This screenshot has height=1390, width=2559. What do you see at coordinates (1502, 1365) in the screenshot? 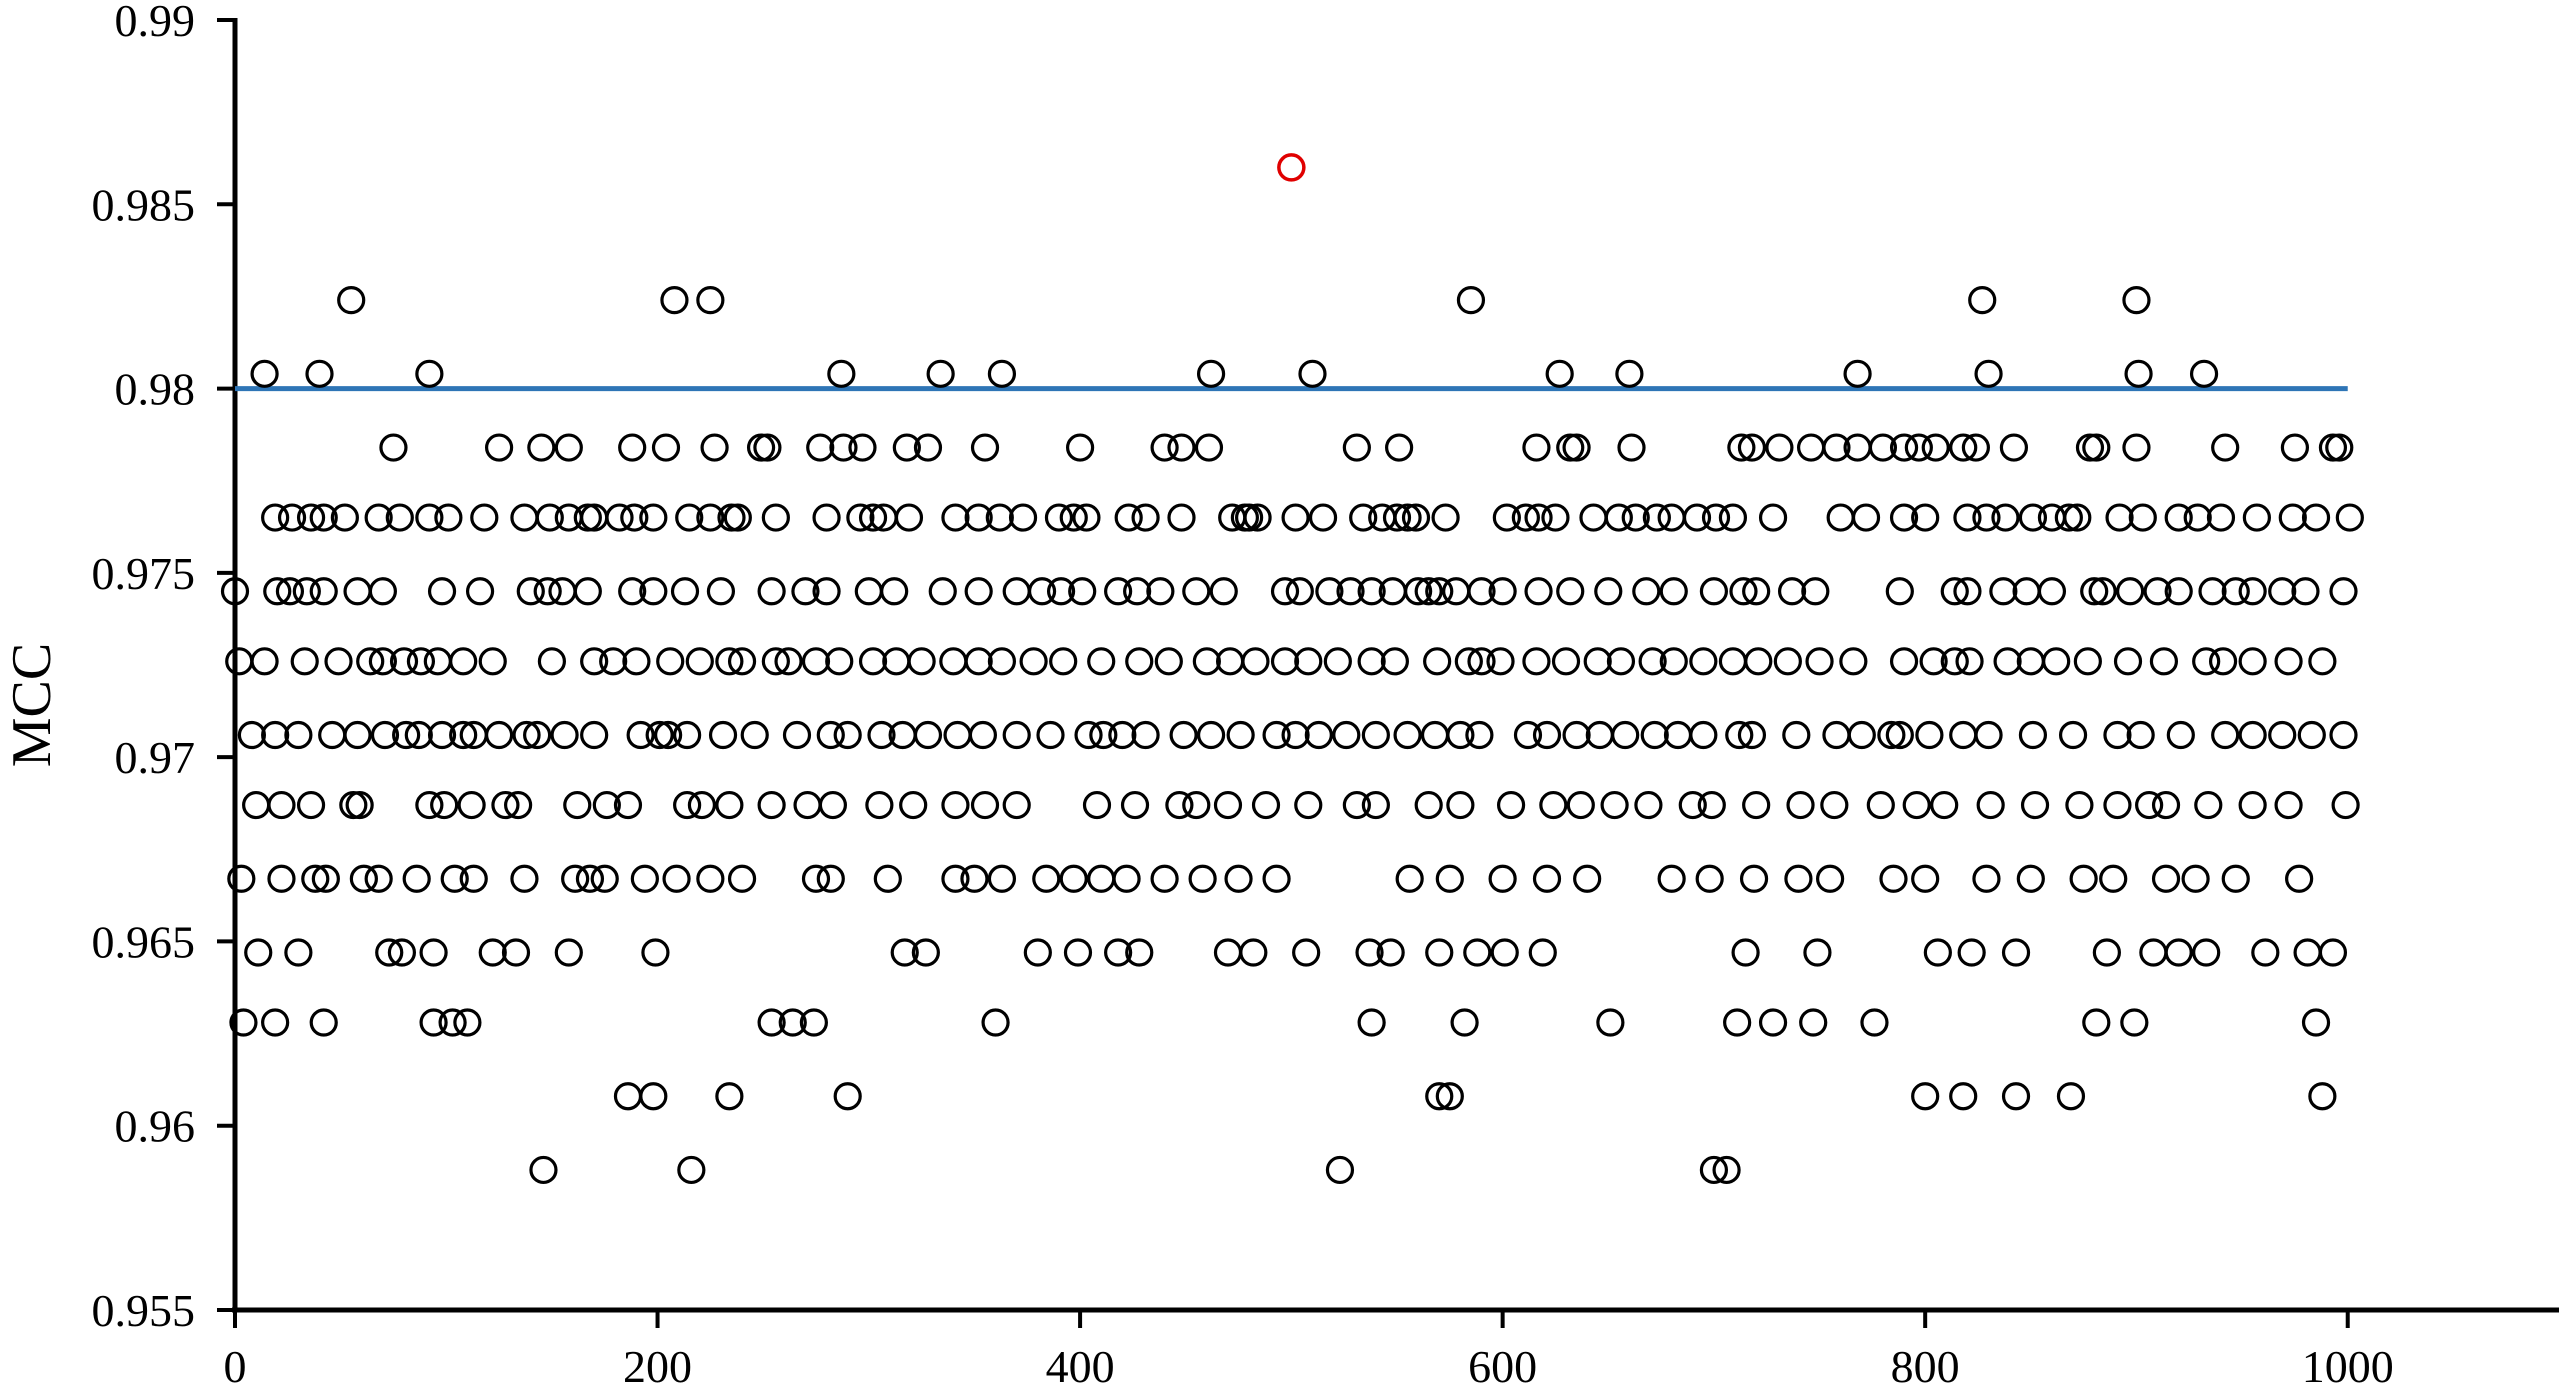
I see `x-tick-label: 600` at bounding box center [1502, 1365].